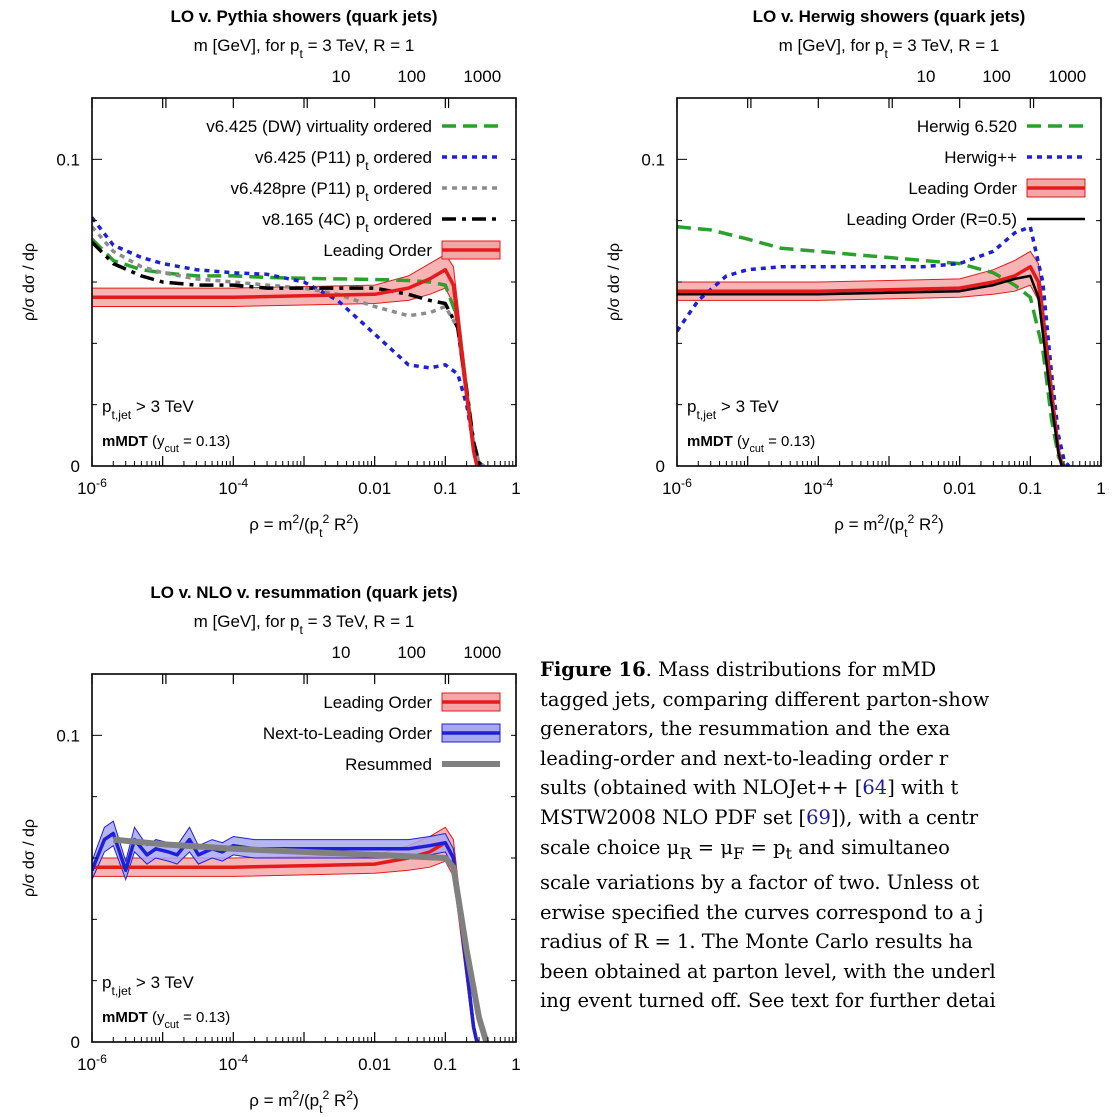 This screenshot has width=1112, height=1117. I want to click on caption-text: scale choice μ, so click(610, 847).